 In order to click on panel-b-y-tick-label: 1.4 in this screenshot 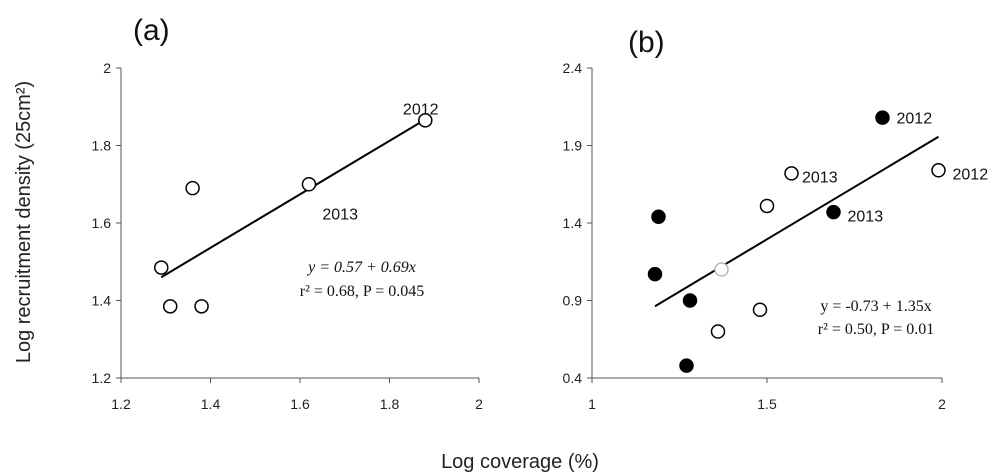, I will do `click(573, 223)`.